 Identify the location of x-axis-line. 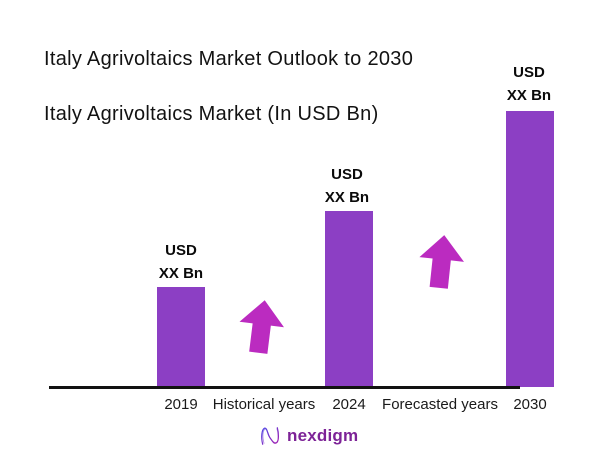
(284, 387).